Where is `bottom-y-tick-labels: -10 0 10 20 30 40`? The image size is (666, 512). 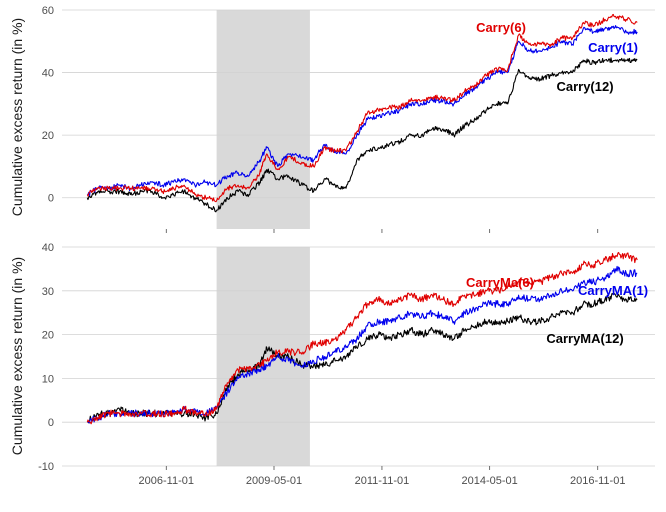 bottom-y-tick-labels: -10 0 10 20 30 40 is located at coordinates (46, 357).